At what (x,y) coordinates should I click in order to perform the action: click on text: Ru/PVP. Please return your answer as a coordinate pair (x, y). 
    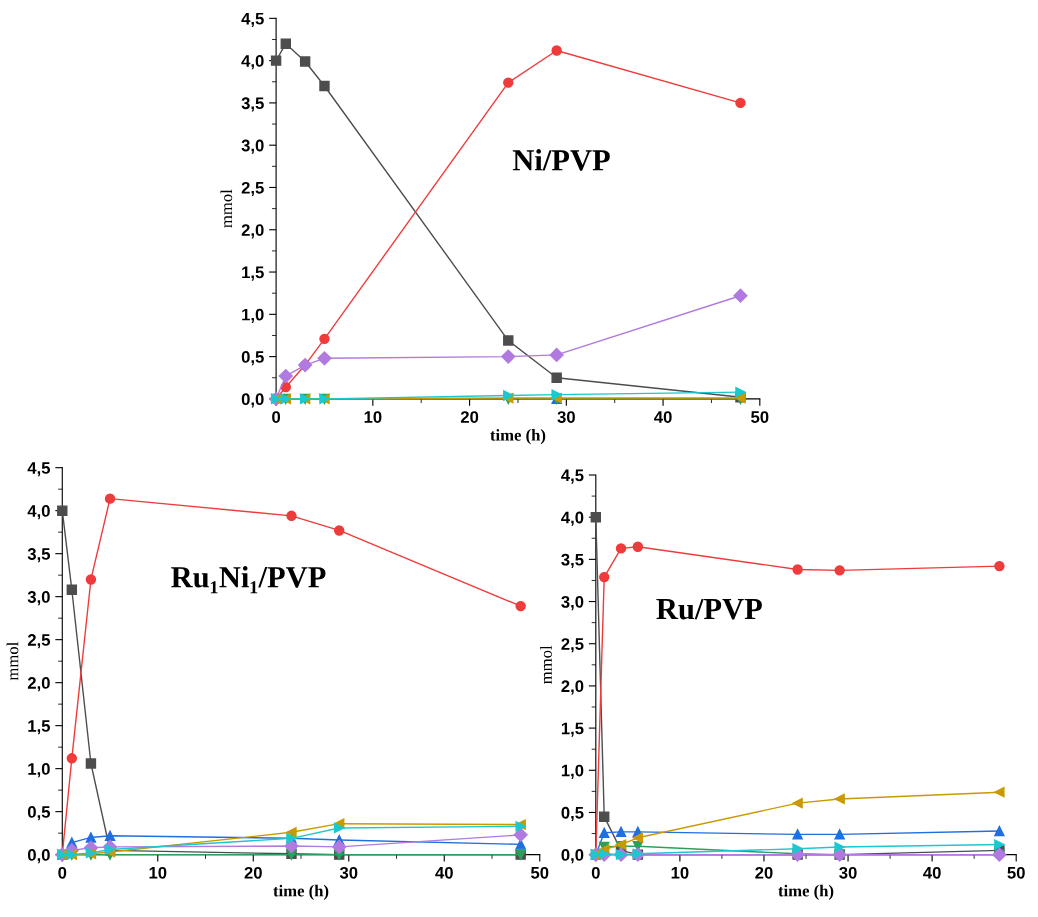
    Looking at the image, I should click on (709, 609).